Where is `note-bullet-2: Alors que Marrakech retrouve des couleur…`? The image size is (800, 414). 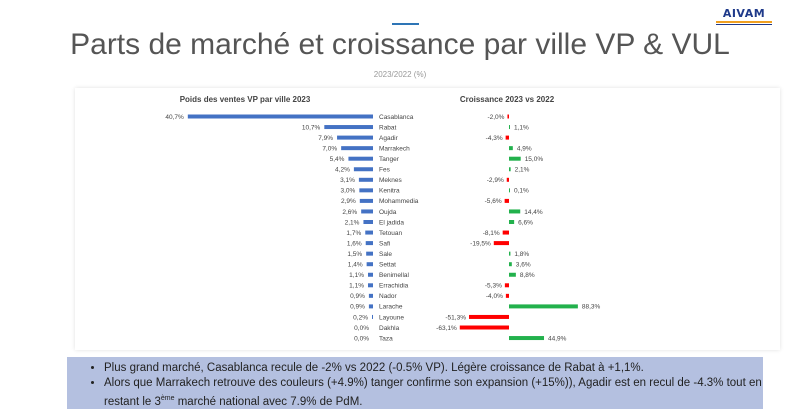 note-bullet-2: Alors que Marrakech retrouve des couleur… is located at coordinates (433, 393).